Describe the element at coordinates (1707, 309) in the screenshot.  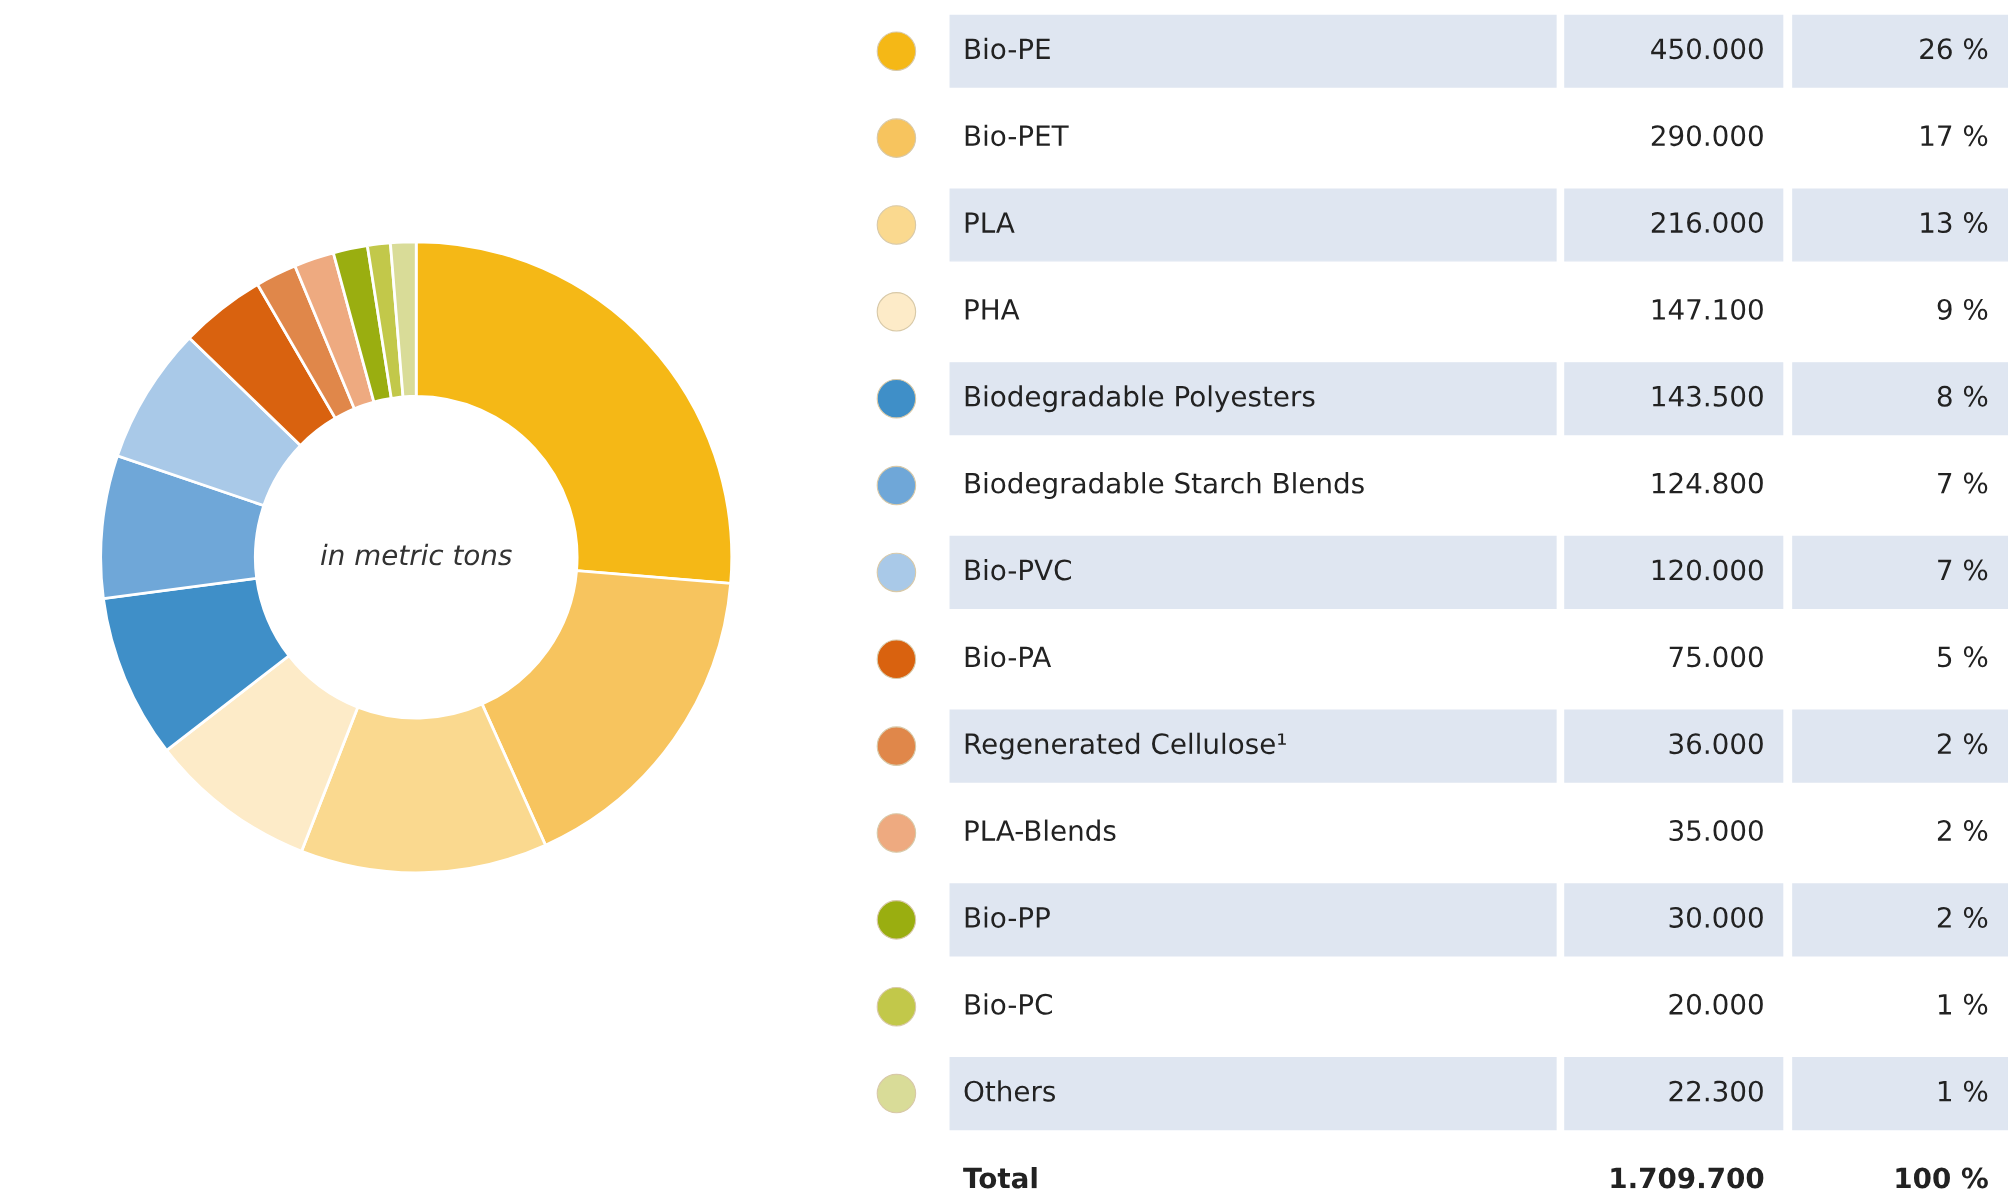
I see `data-label: 147.100` at that location.